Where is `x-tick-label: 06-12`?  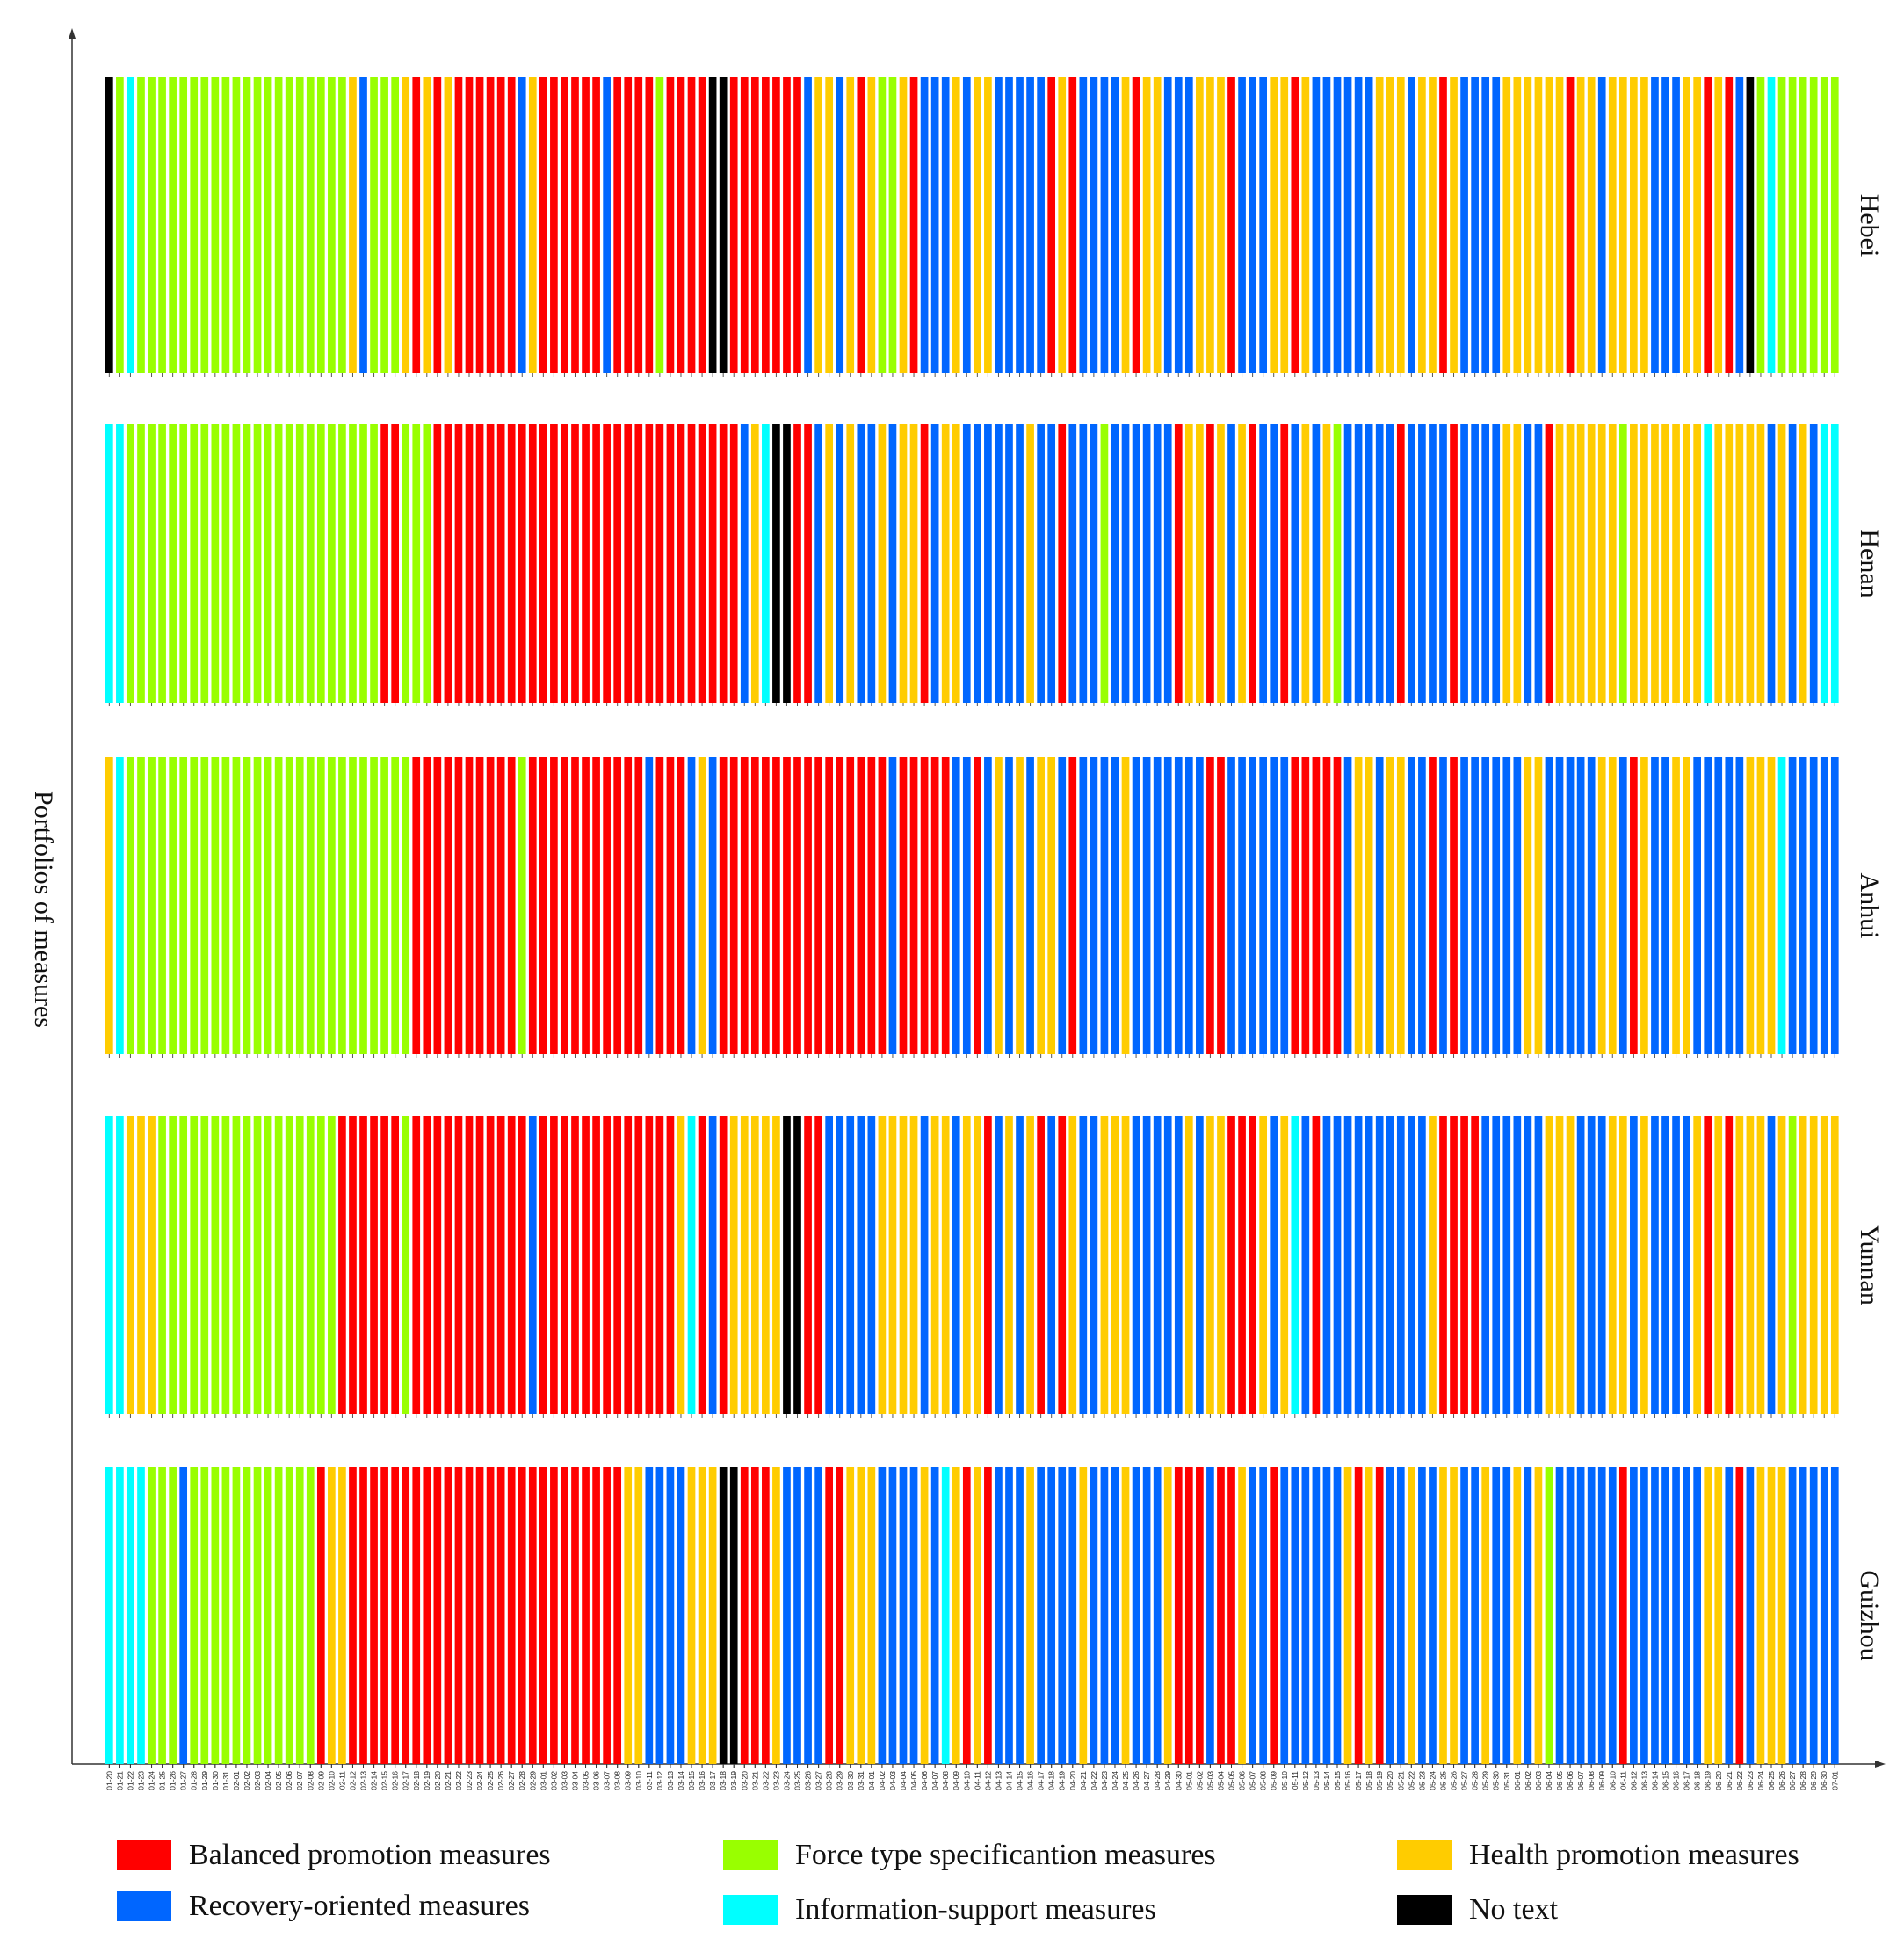
x-tick-label: 06-12 is located at coordinates (1633, 1780).